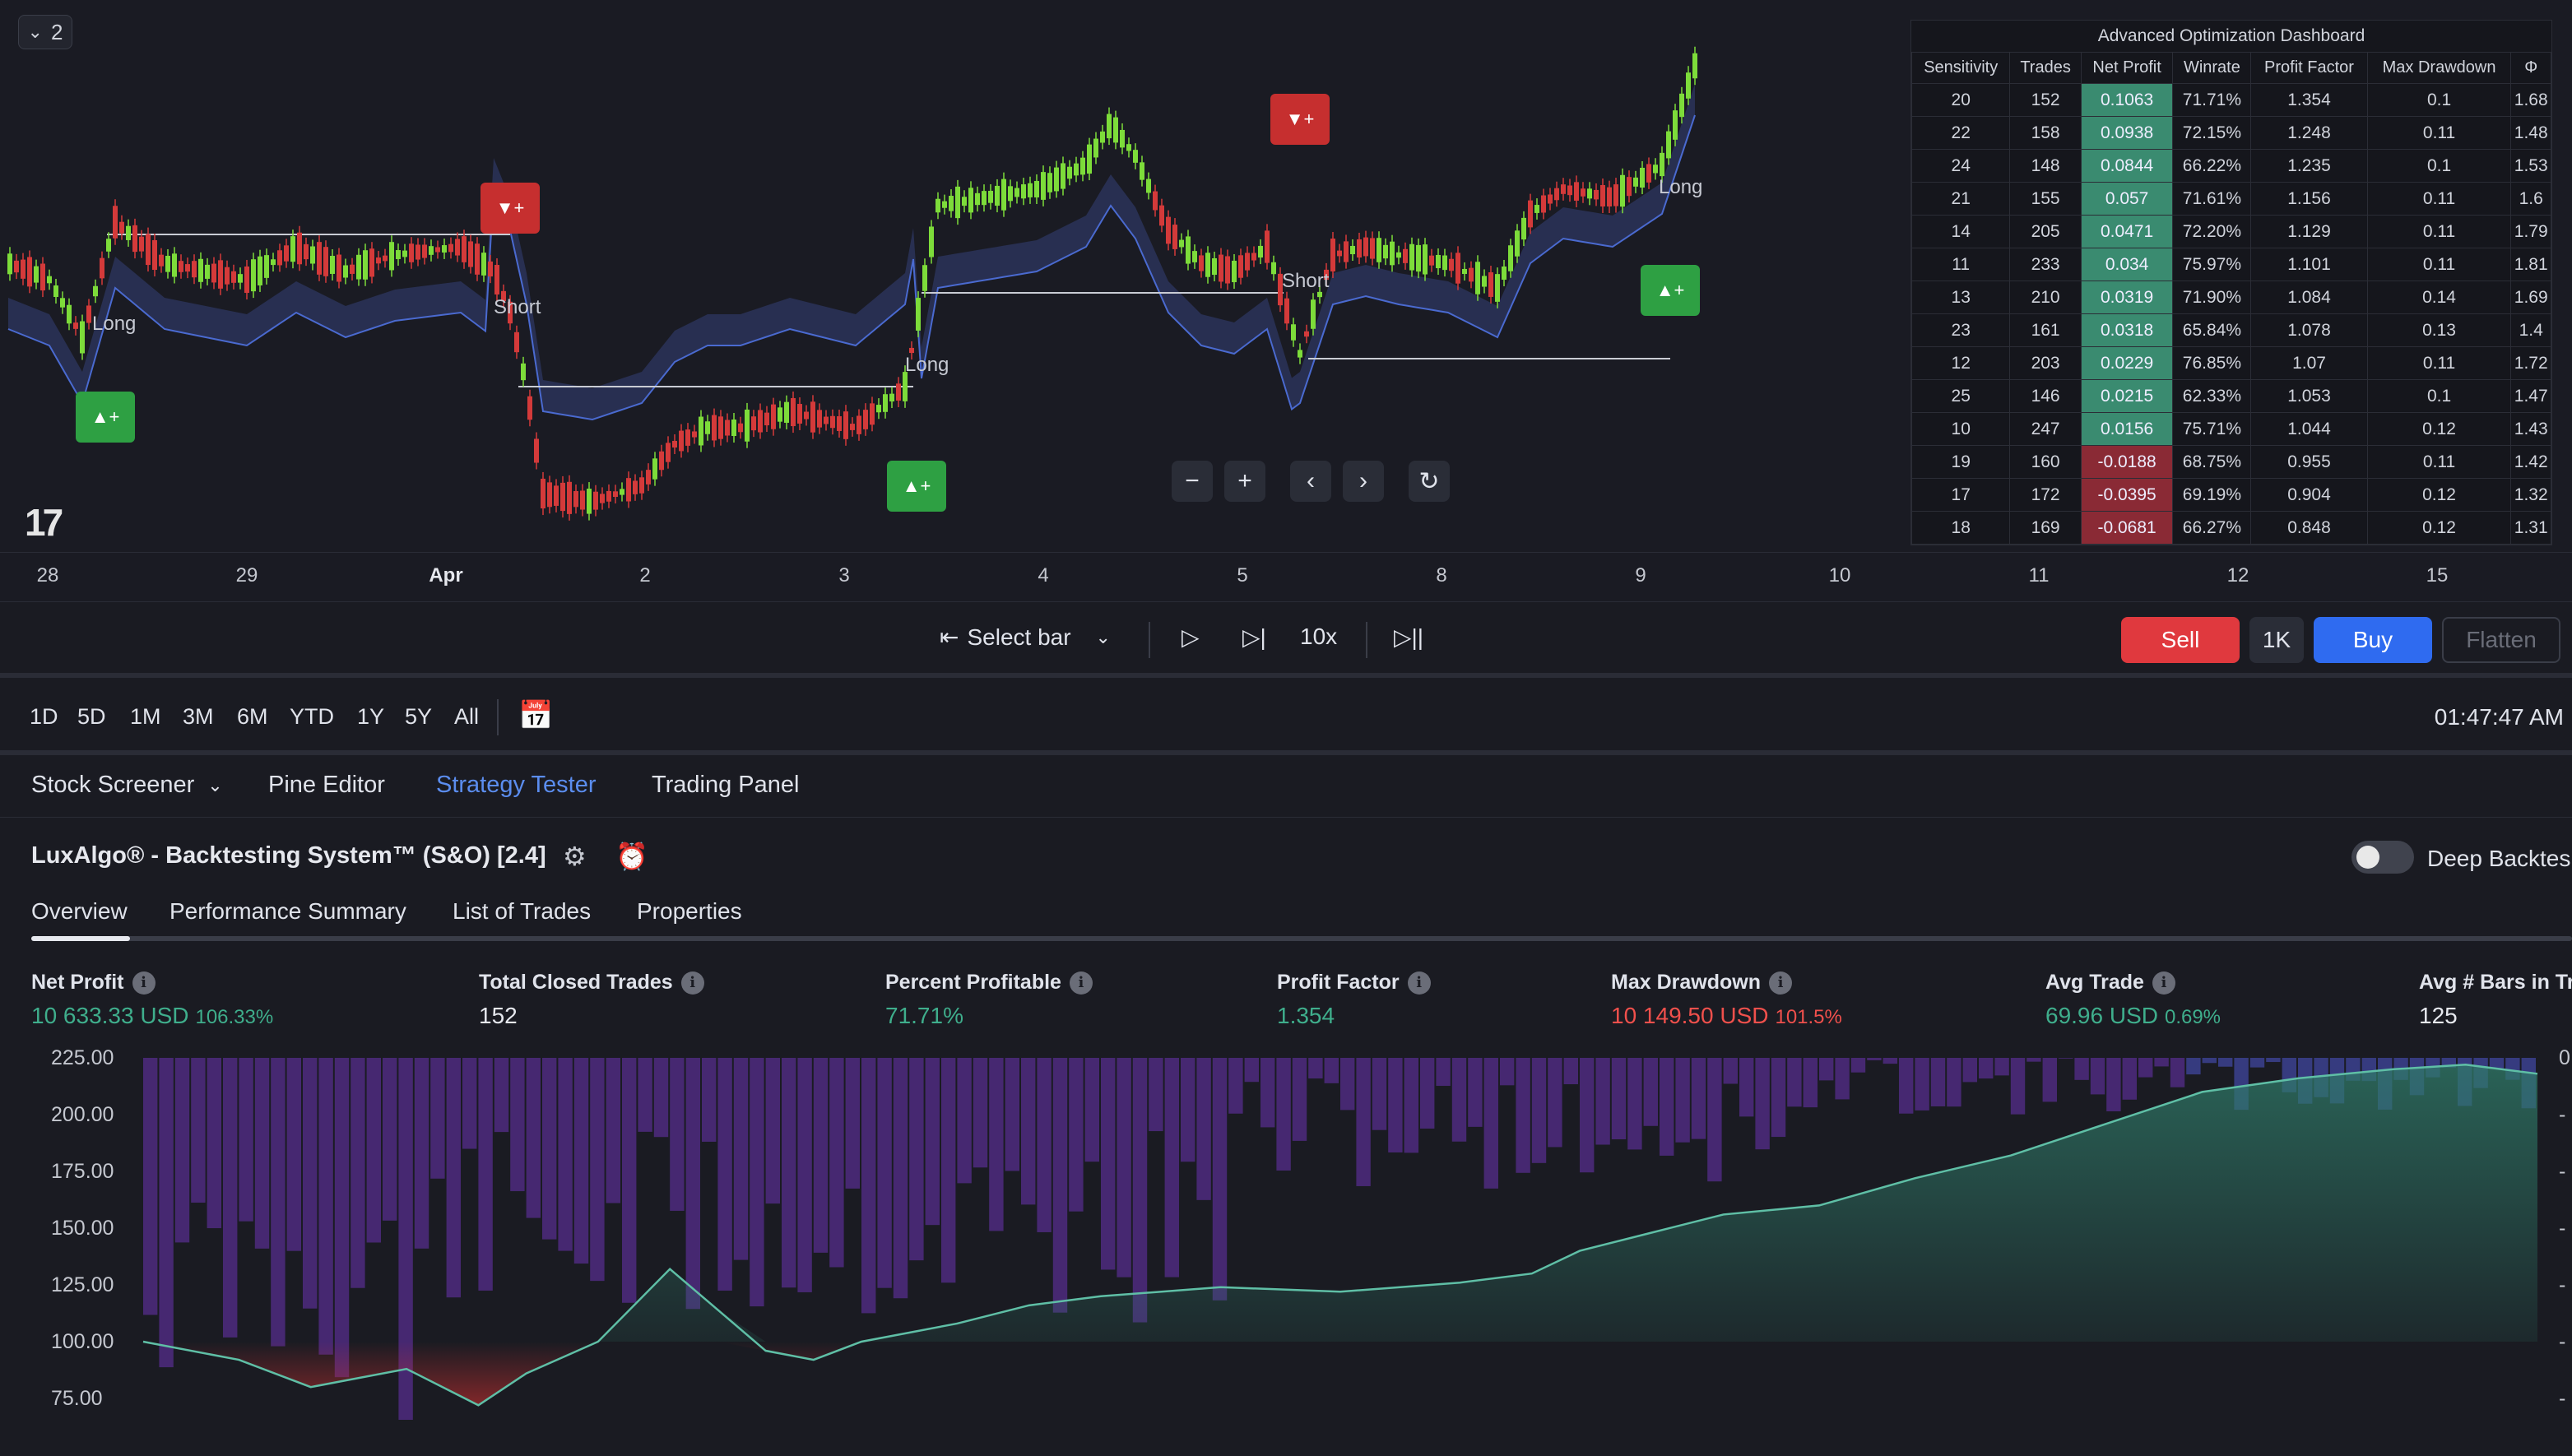 This screenshot has height=1456, width=2572. Describe the element at coordinates (467, 716) in the screenshot. I see `range-button-all: All` at that location.